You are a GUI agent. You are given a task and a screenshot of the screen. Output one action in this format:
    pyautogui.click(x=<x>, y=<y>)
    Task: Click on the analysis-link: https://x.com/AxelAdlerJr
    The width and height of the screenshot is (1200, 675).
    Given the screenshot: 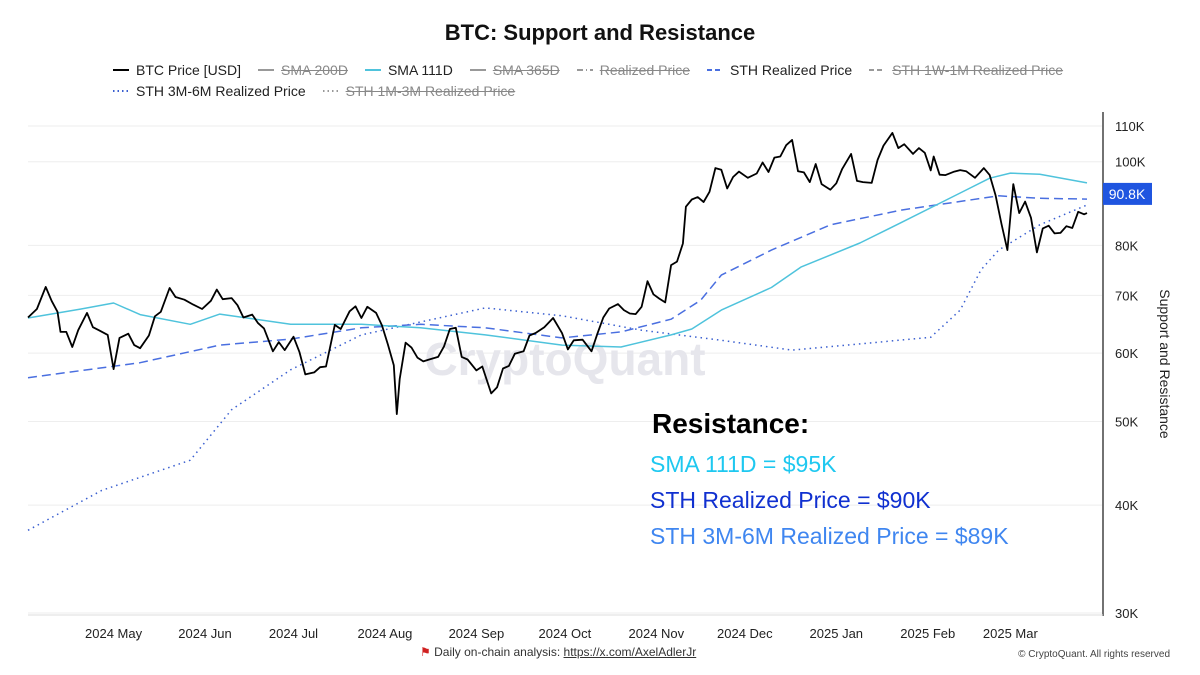 What is the action you would take?
    pyautogui.click(x=630, y=652)
    